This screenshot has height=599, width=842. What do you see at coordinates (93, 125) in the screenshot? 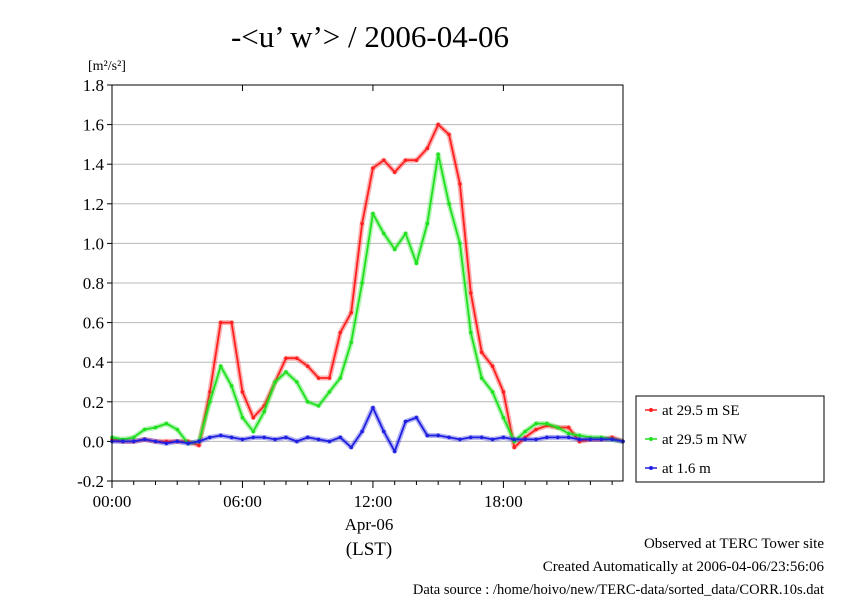
I see `y-tick-label: 1.6` at bounding box center [93, 125].